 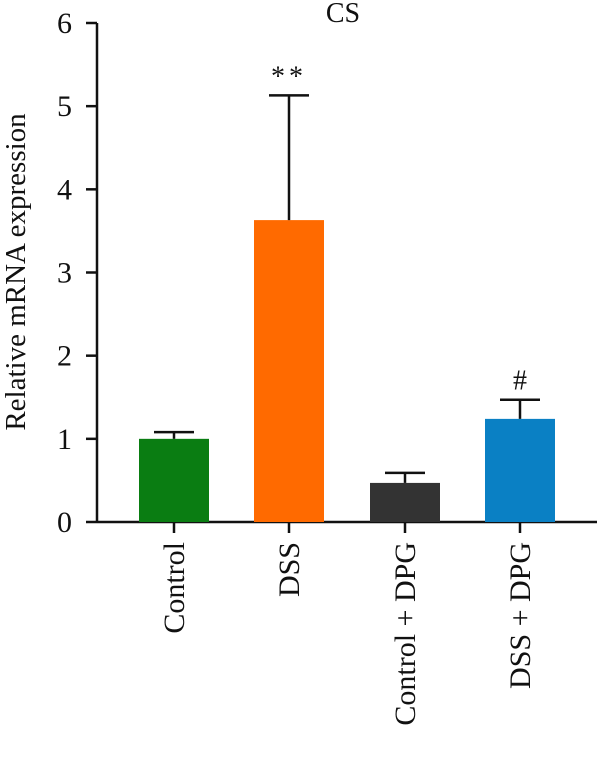 I want to click on y-tick-label: 4, so click(x=64, y=189).